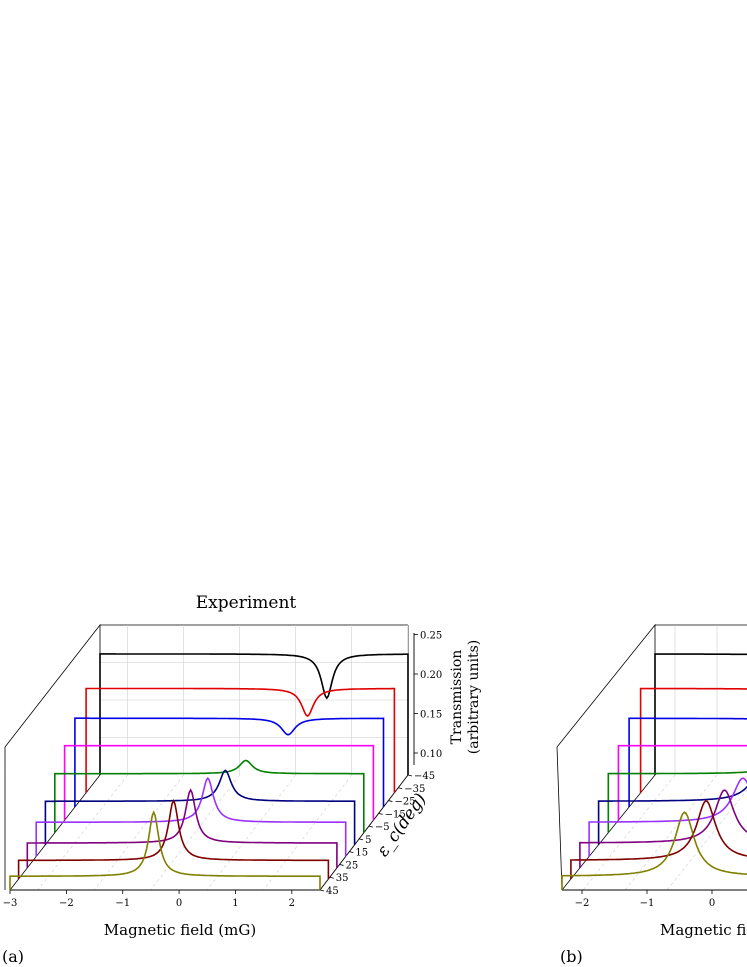 The height and width of the screenshot is (967, 747). I want to click on panel-a-title: Experiment, so click(246, 603).